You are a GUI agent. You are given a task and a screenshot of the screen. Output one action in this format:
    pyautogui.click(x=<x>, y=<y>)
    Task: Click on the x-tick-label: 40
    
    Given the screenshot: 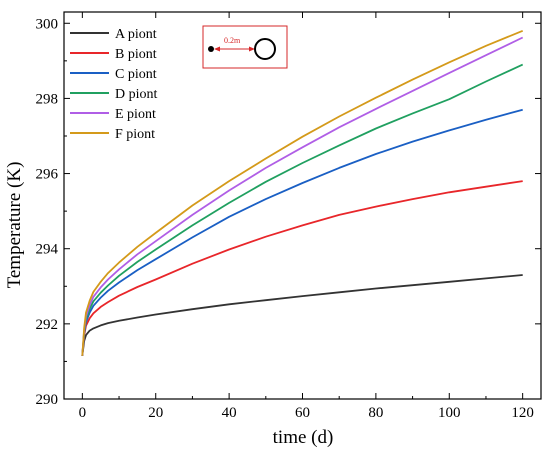 What is the action you would take?
    pyautogui.click(x=229, y=413)
    